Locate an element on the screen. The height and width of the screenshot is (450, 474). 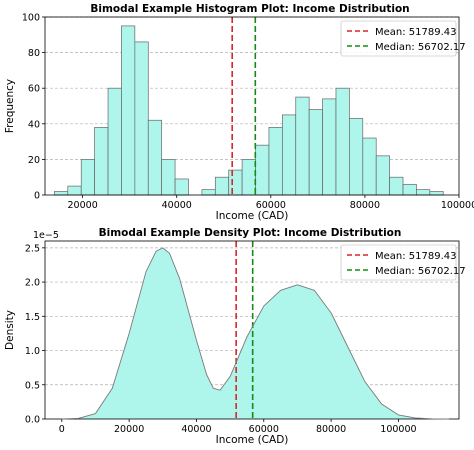
histogram-x-ticks: 20000 40000 60000 80000 100000 is located at coordinates (271, 203).